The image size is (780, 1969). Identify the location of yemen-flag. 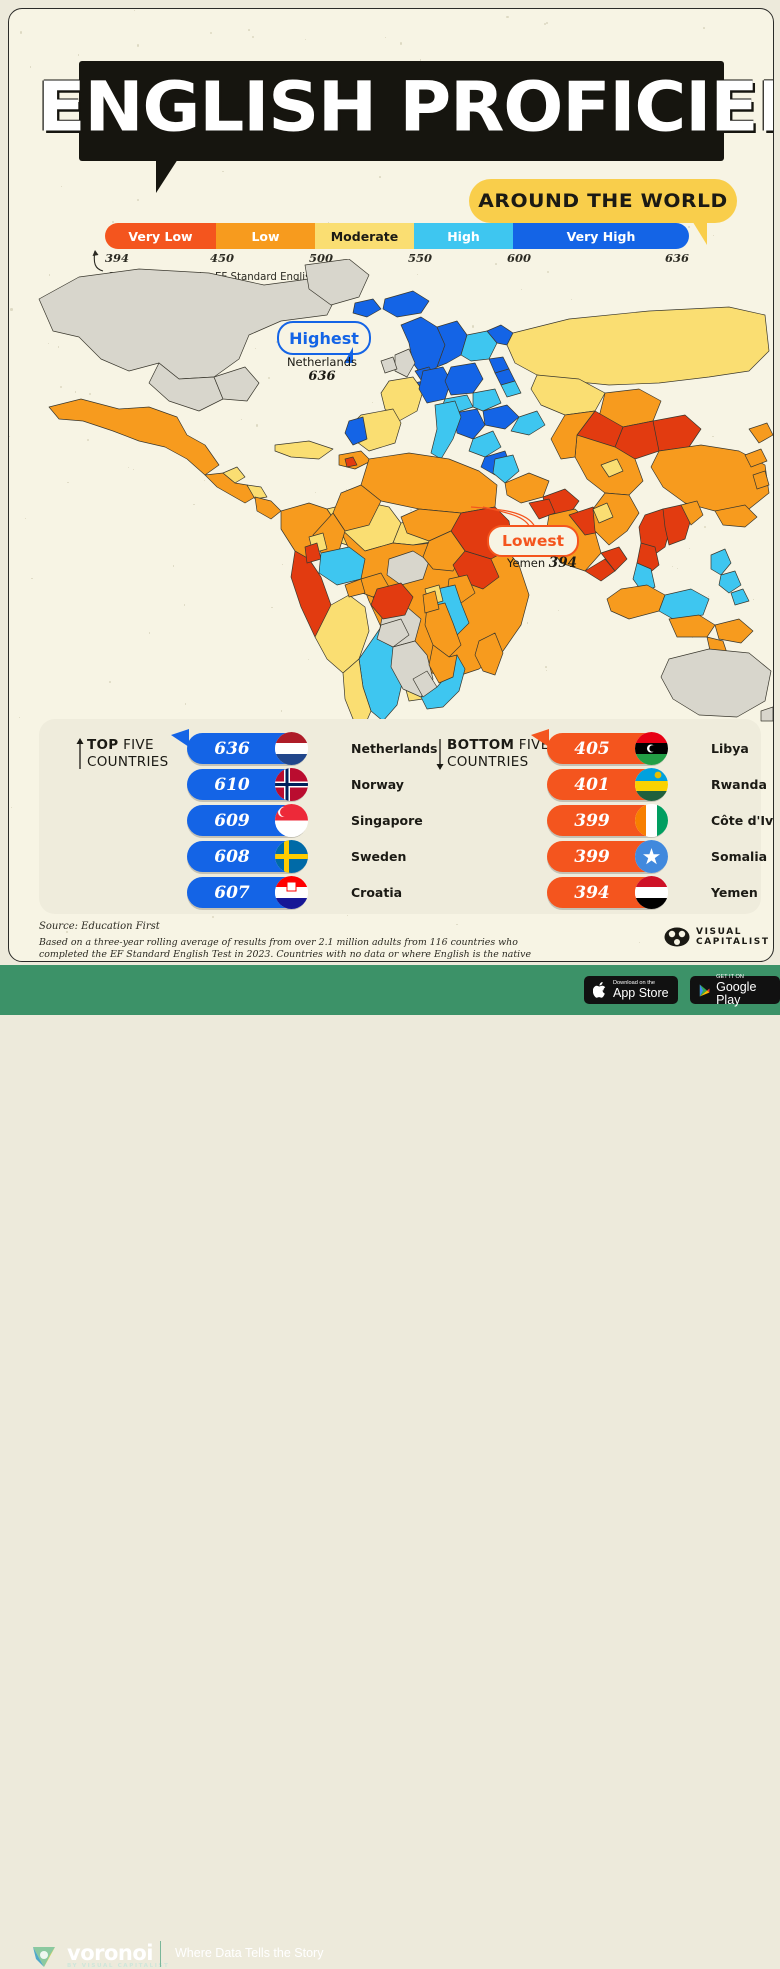
(651, 892).